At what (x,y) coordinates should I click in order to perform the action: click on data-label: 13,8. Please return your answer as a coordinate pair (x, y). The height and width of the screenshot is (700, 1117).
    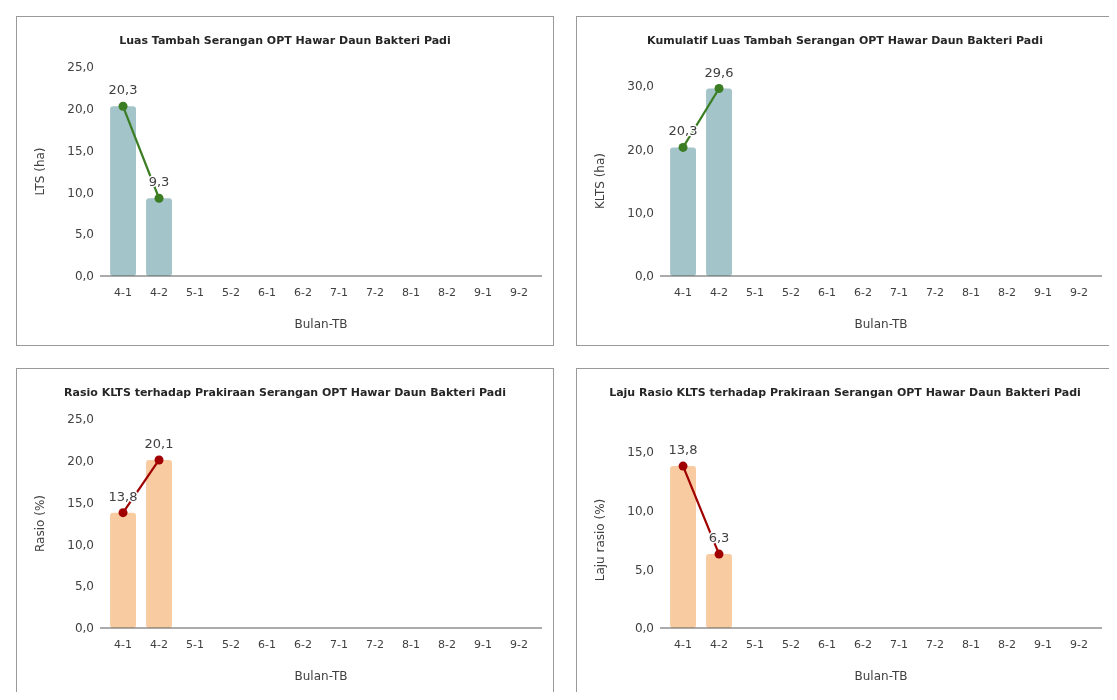
    Looking at the image, I should click on (683, 450).